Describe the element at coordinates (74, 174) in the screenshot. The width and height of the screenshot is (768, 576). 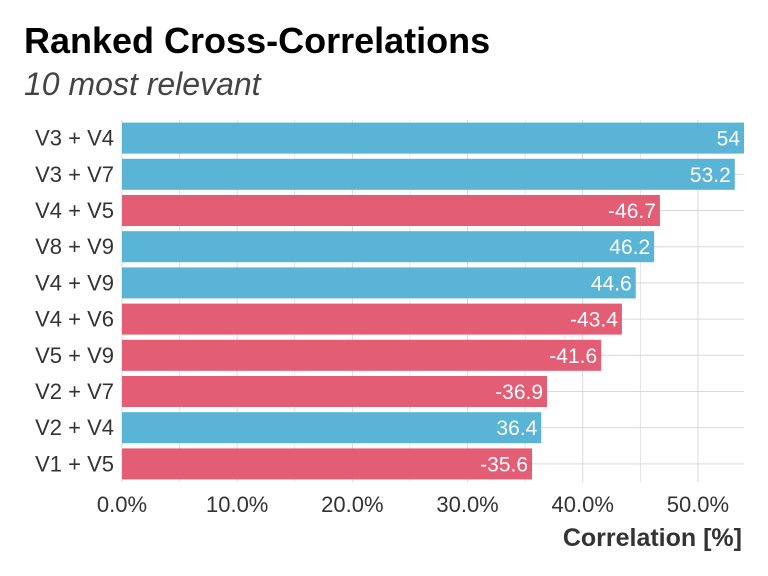
I see `category-label: V3 + V7` at that location.